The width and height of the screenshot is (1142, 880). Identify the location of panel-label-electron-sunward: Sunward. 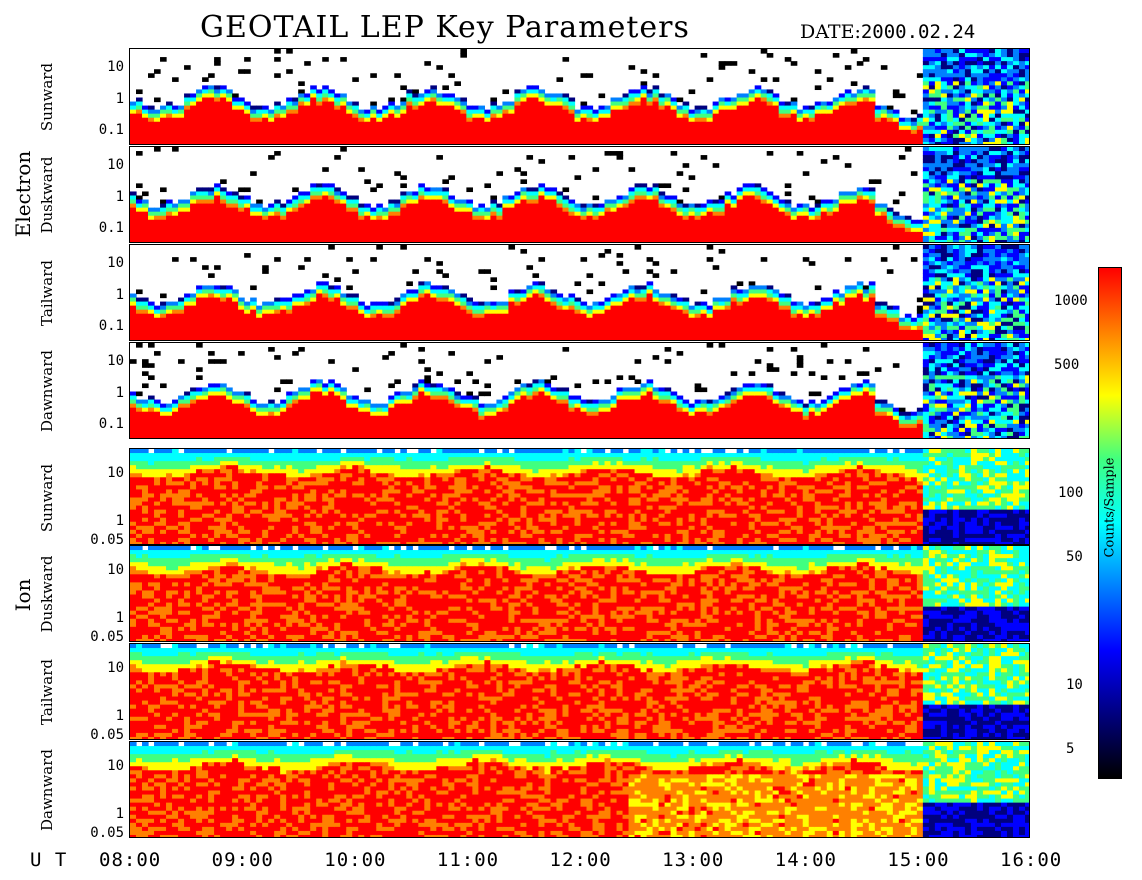
(47, 97).